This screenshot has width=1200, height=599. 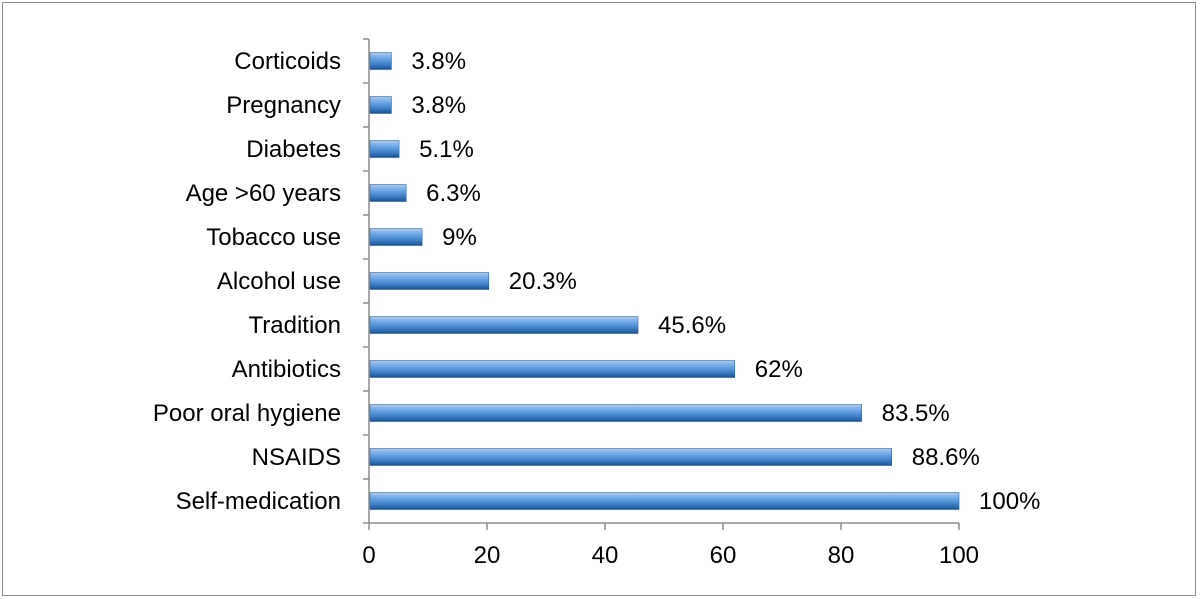 I want to click on category-label: Self-medication, so click(x=258, y=501).